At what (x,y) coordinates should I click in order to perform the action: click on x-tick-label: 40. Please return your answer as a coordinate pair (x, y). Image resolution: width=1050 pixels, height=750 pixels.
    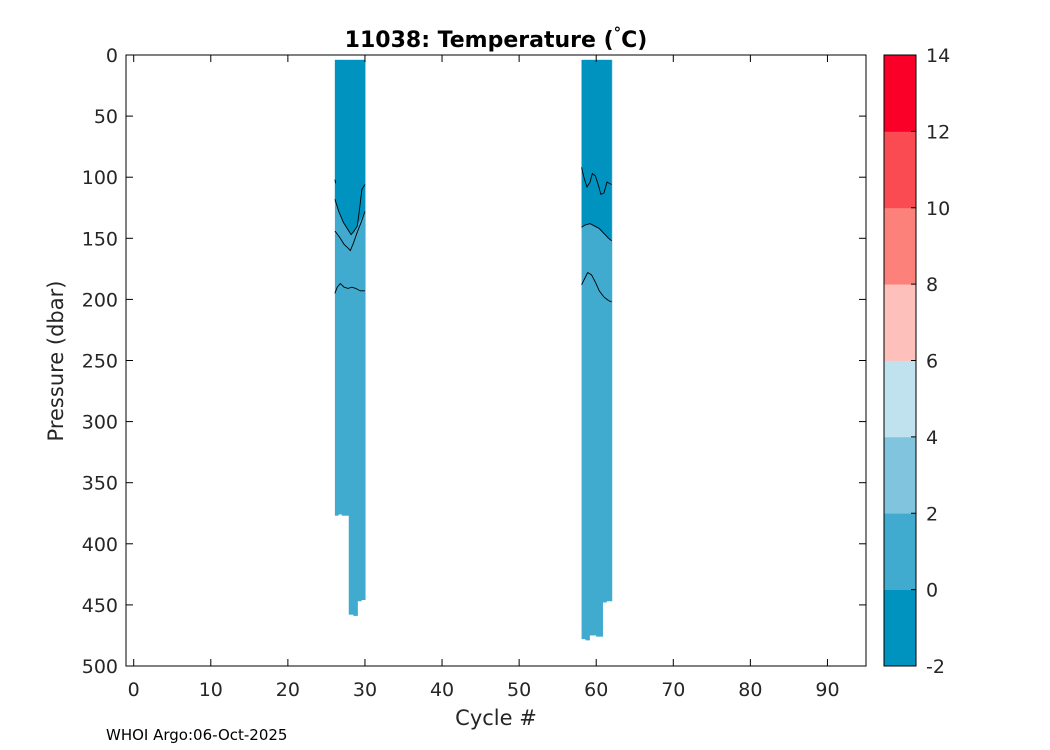
    Looking at the image, I should click on (442, 690).